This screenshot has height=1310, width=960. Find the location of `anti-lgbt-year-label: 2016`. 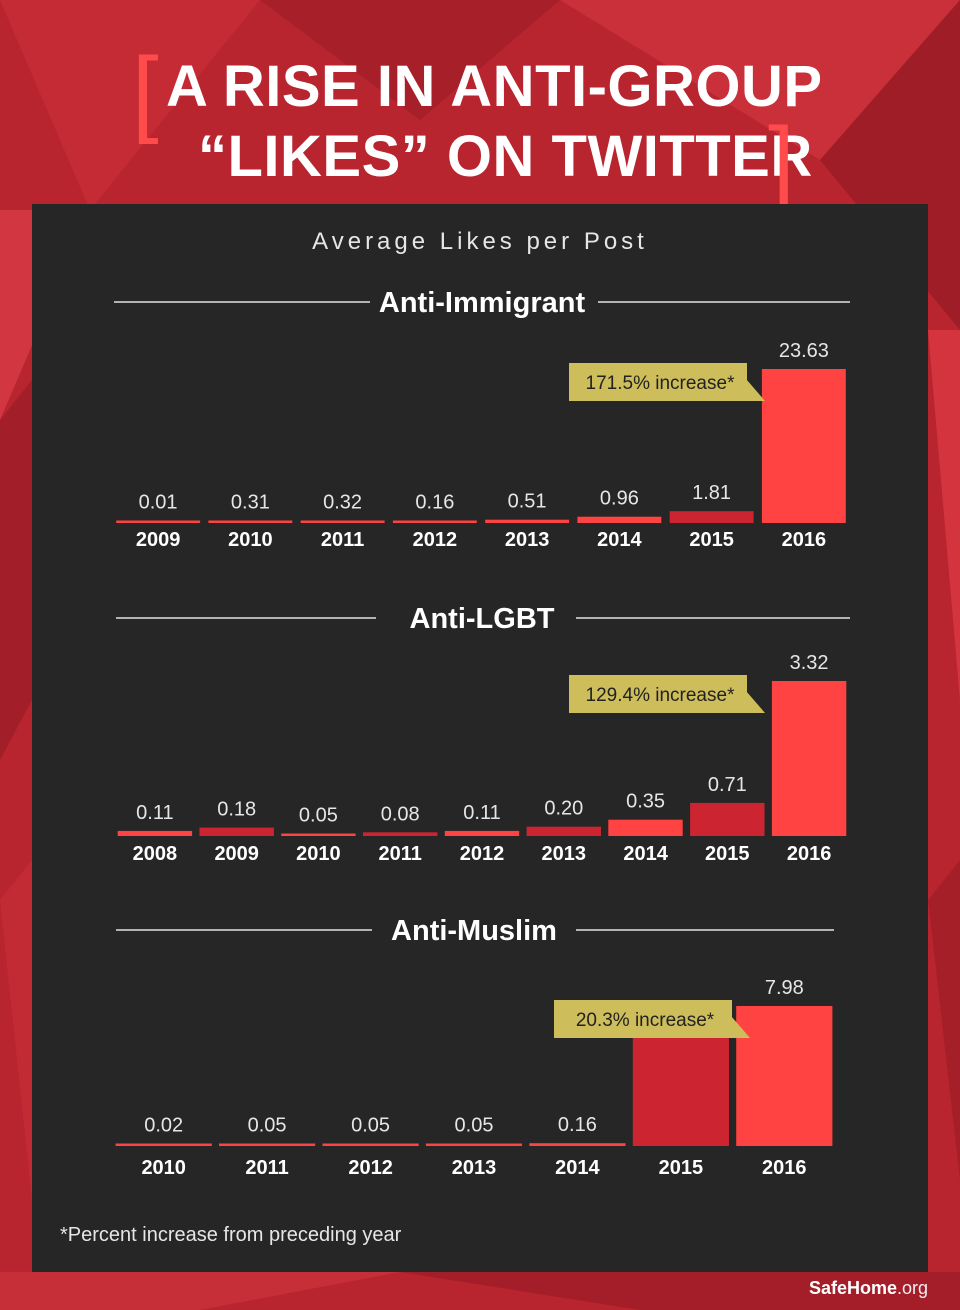

anti-lgbt-year-label: 2016 is located at coordinates (809, 854).